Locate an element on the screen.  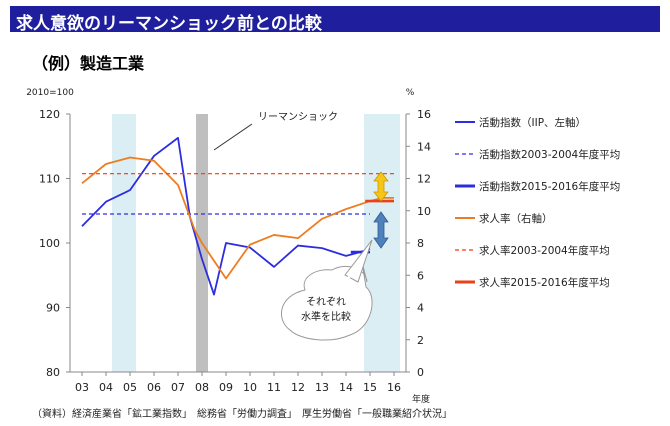
x-tick-label: 05 is located at coordinates (130, 387).